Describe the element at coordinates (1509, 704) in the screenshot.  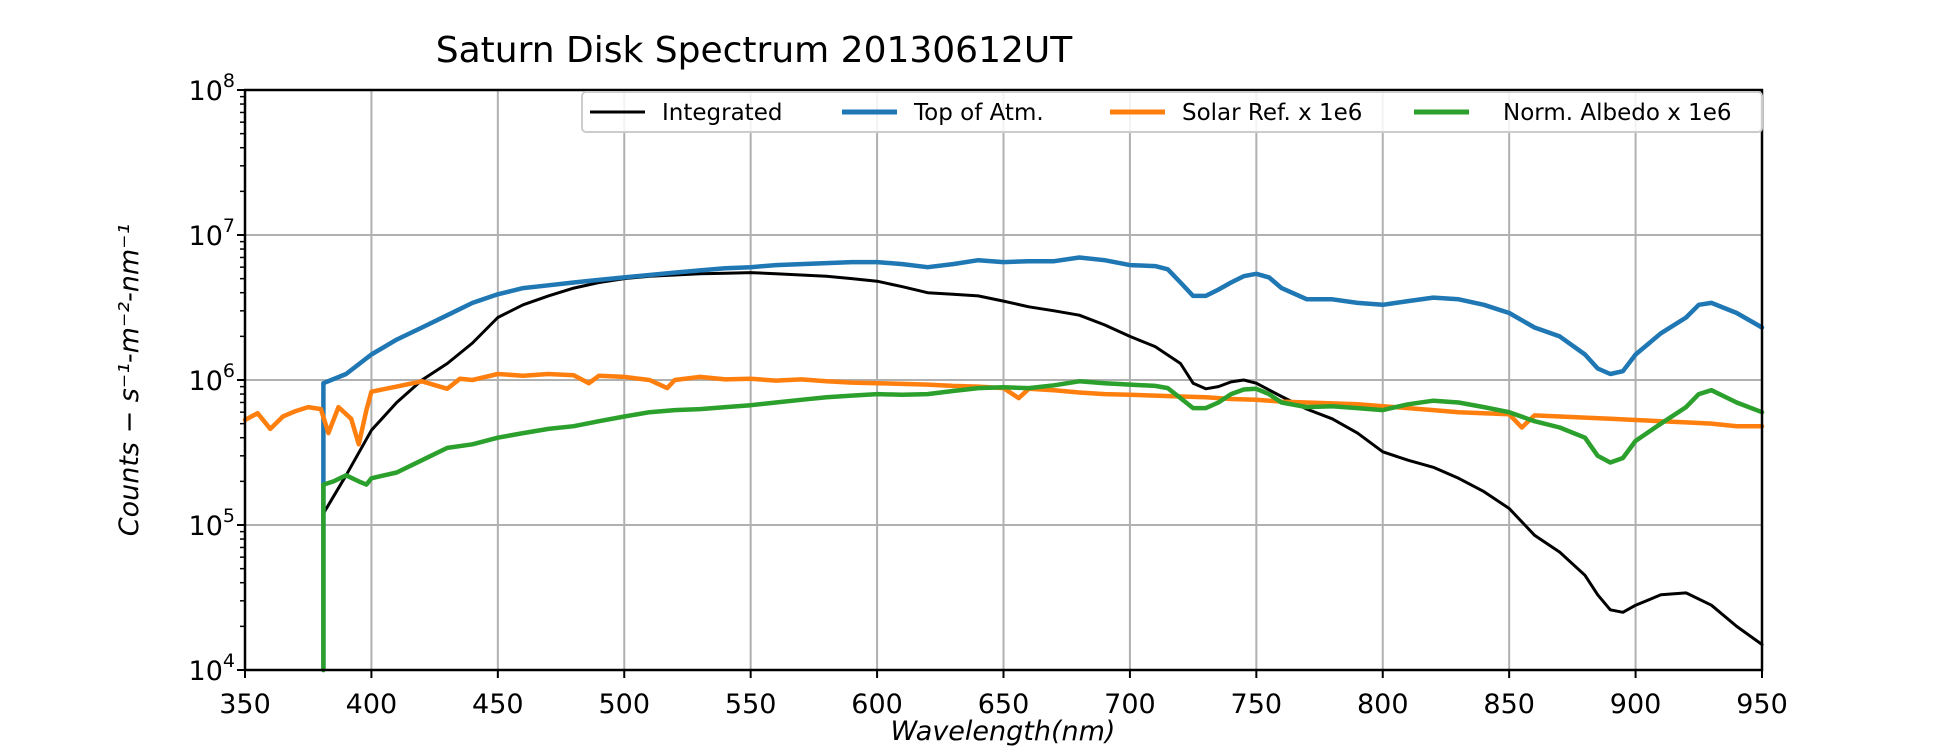
I see `x-tick-label: 850` at that location.